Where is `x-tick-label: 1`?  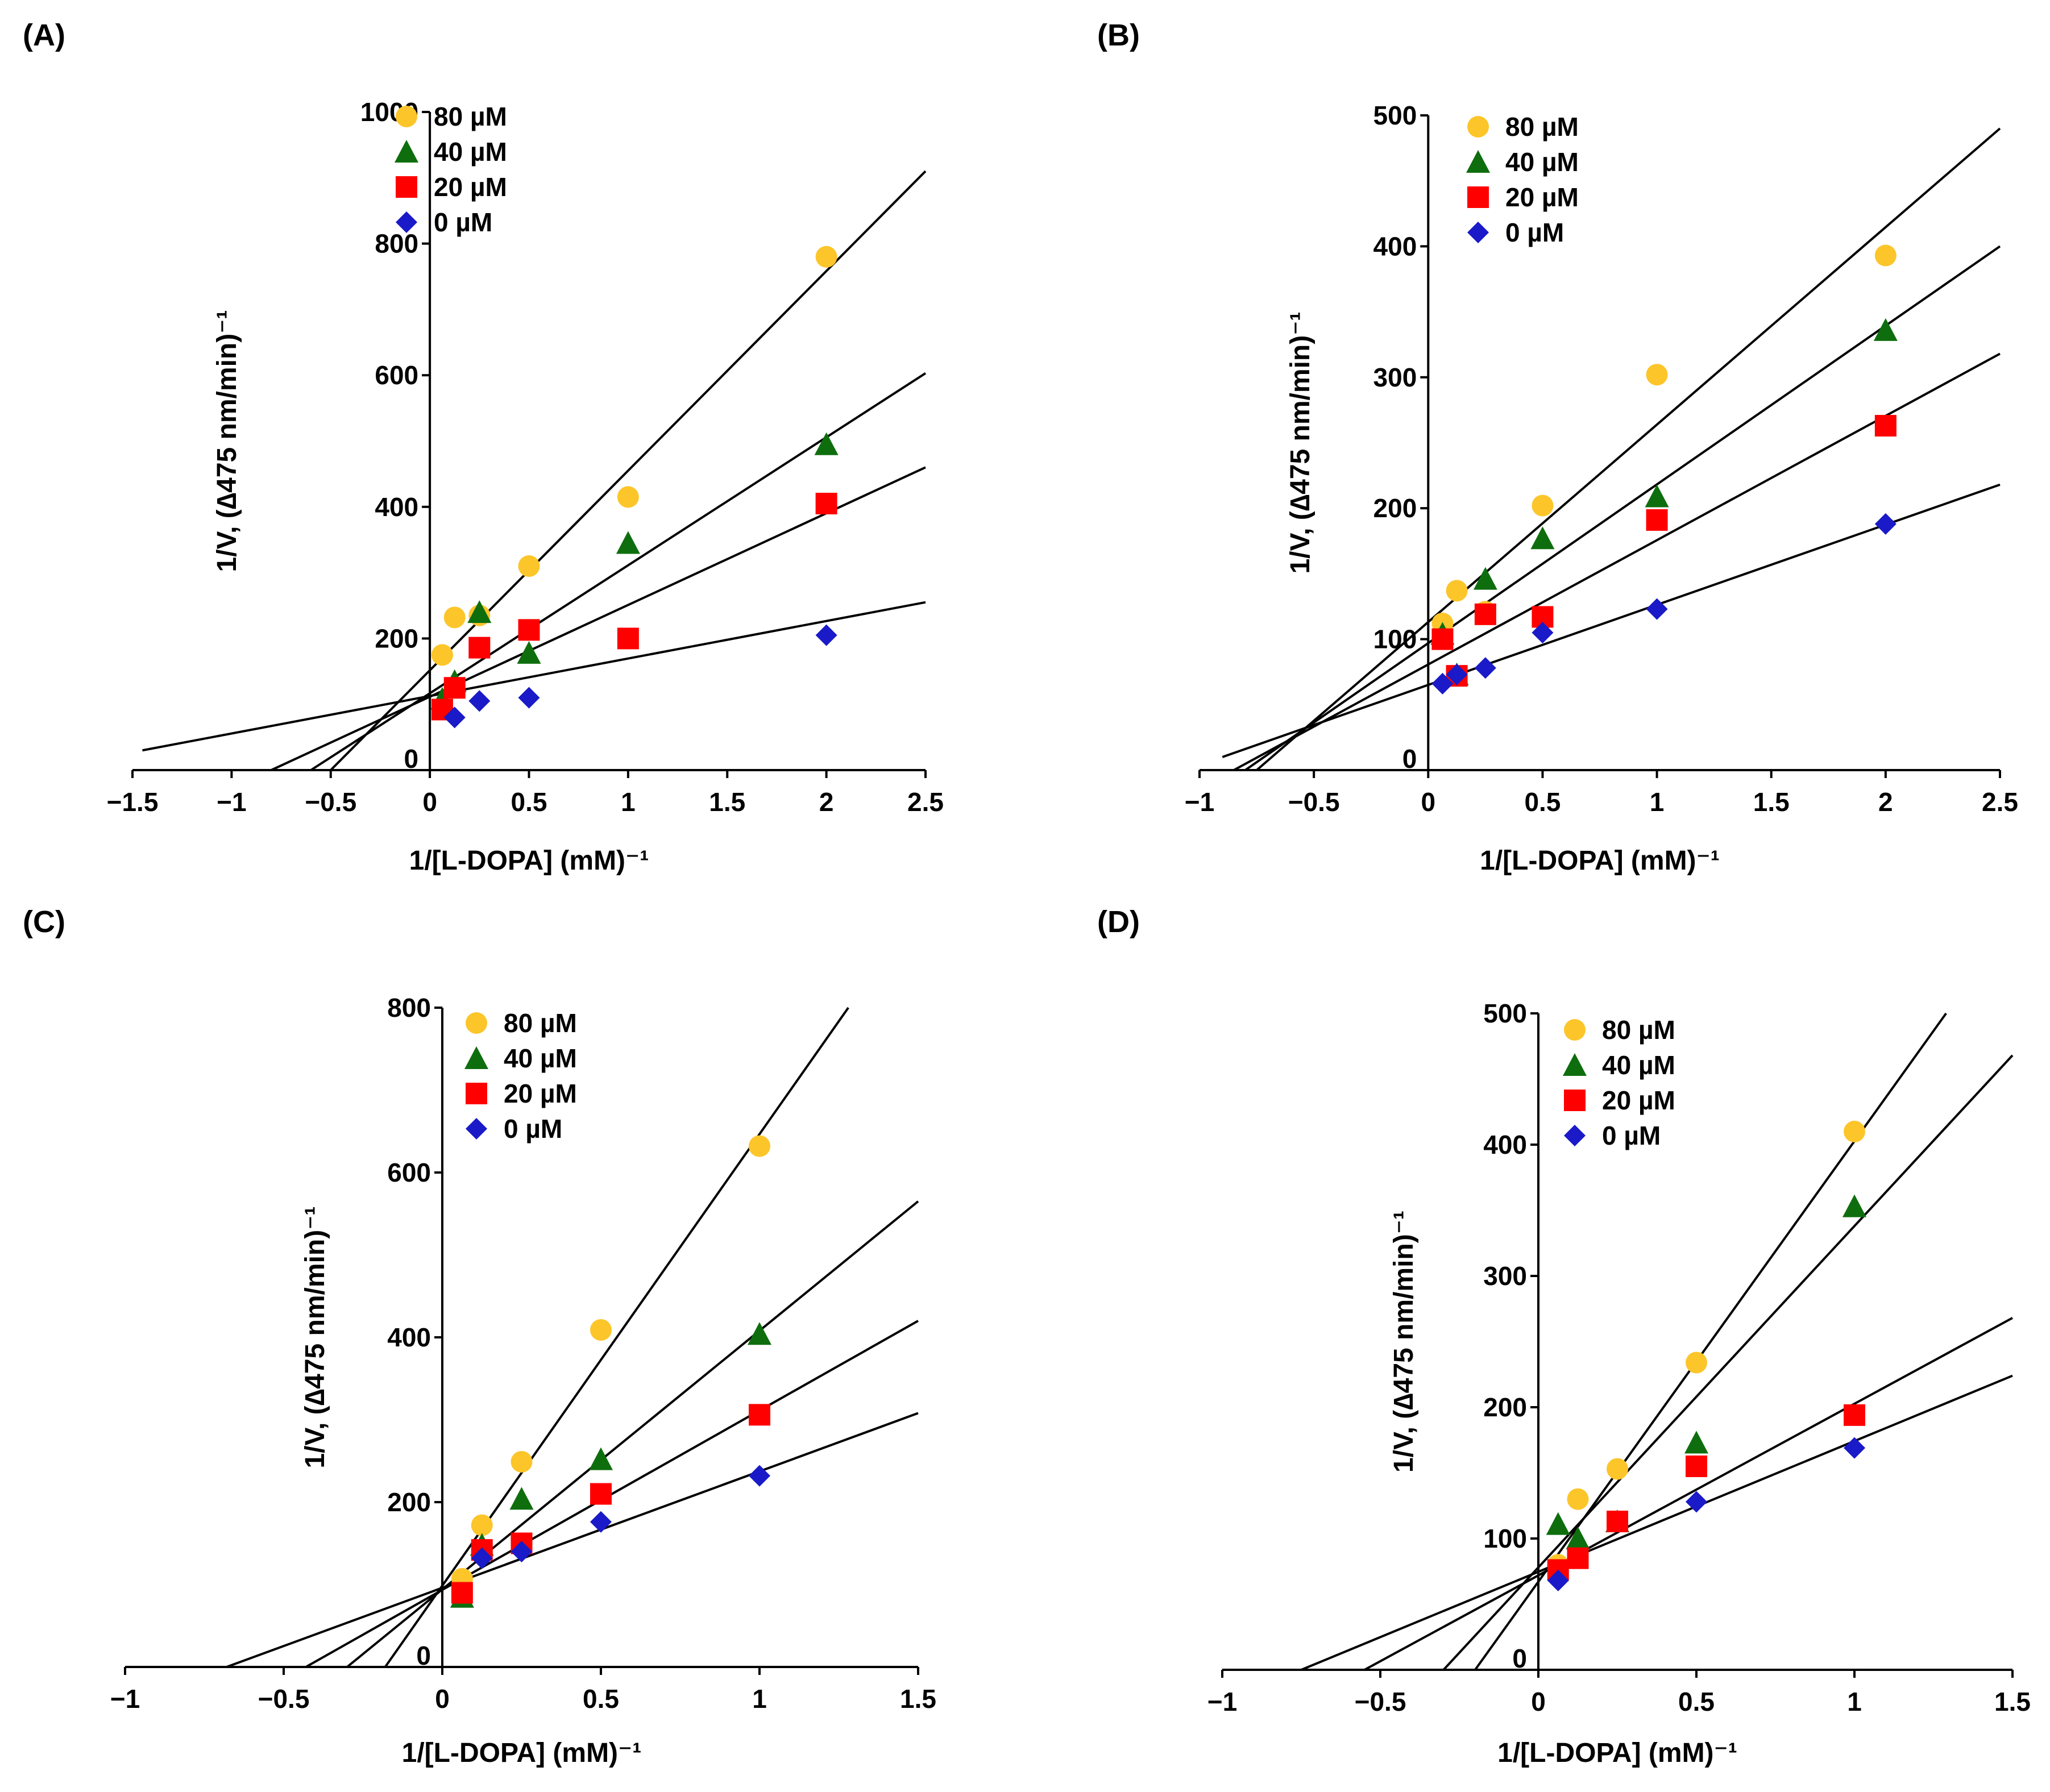
x-tick-label: 1 is located at coordinates (628, 802).